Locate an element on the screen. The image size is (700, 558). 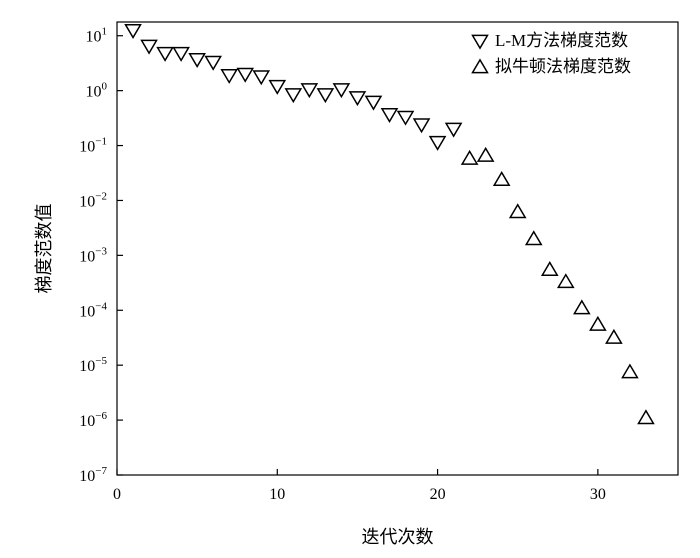
y-tick-label: 10¹ is located at coordinates (97, 36).